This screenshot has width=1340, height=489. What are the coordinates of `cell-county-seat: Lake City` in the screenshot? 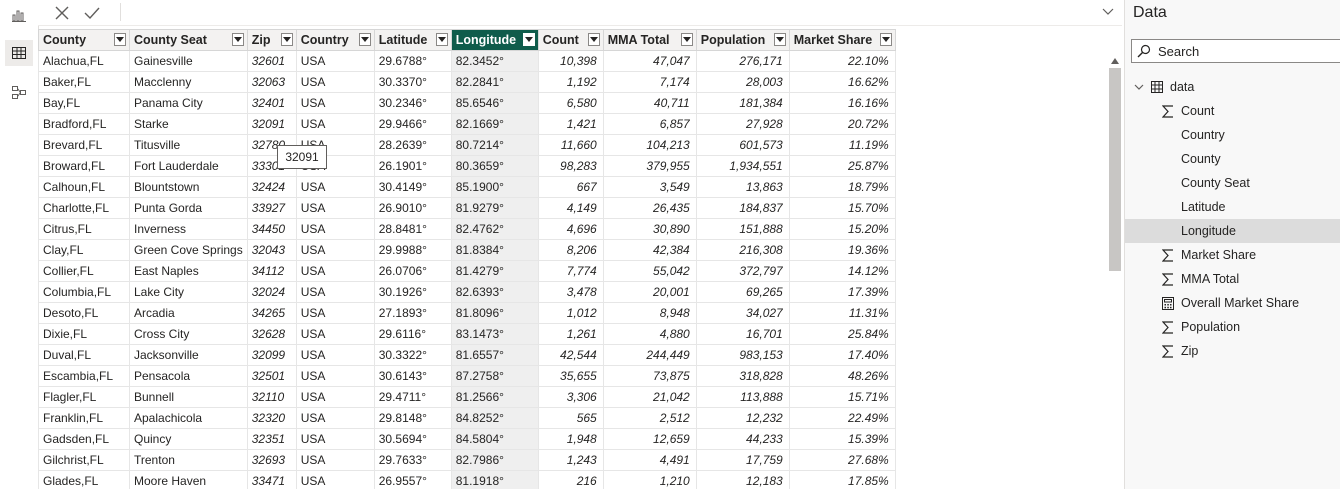 It's located at (188, 292).